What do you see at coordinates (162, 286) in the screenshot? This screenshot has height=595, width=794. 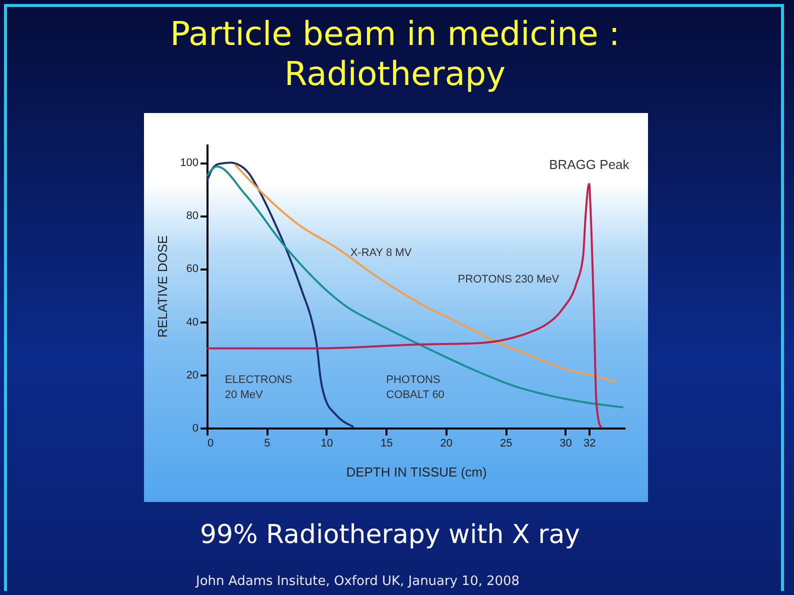 I see `y-axis-title: RELATIVE DOSE` at bounding box center [162, 286].